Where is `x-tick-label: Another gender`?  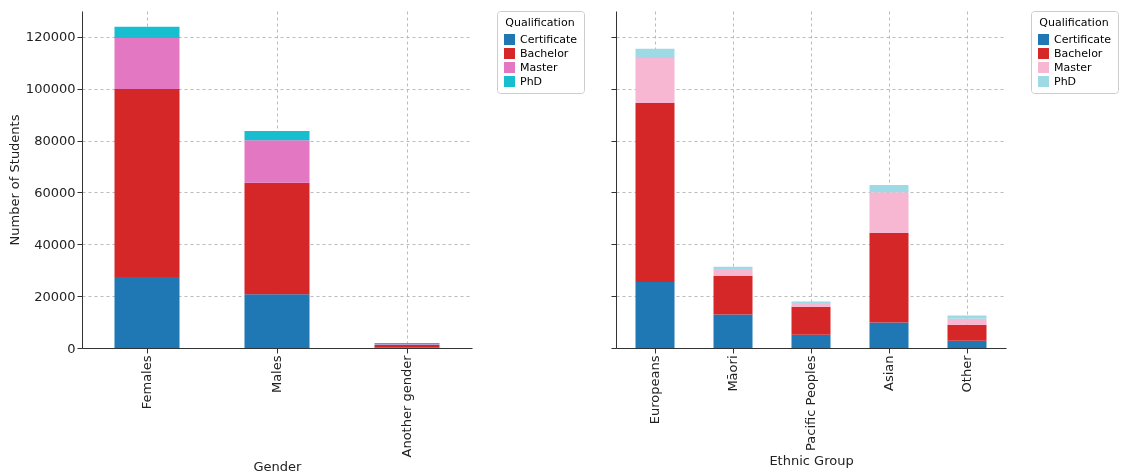
x-tick-label: Another gender is located at coordinates (406, 406).